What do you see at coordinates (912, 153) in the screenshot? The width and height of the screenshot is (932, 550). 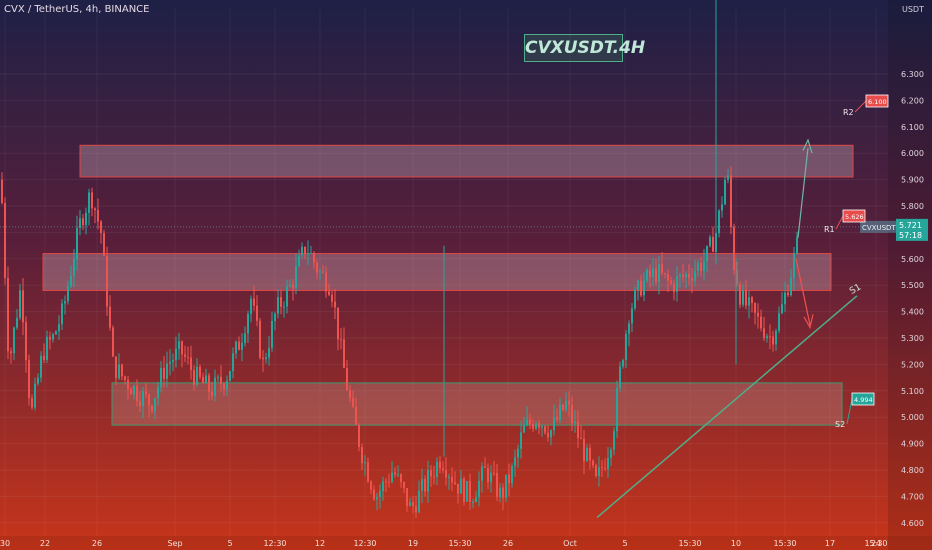 I see `y-tick-label: 6.000` at bounding box center [912, 153].